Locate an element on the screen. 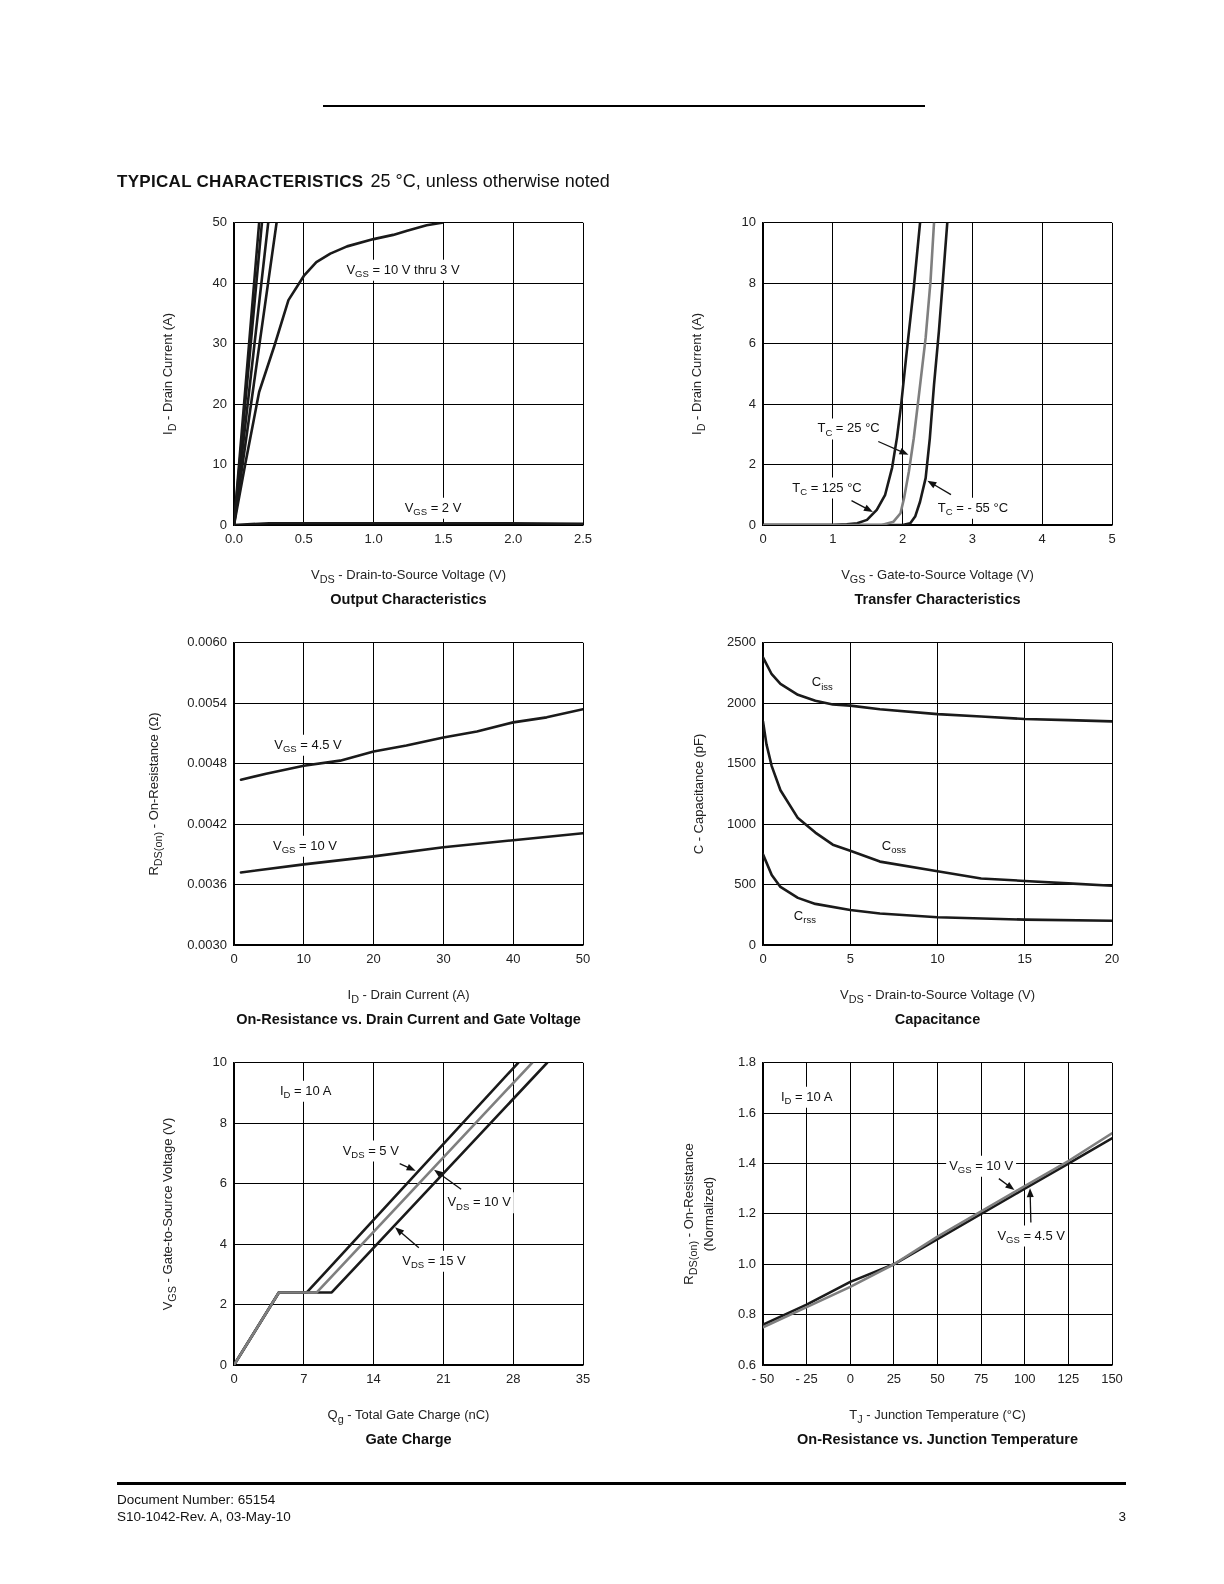  x-tick-label: 1.0 is located at coordinates (373, 539).